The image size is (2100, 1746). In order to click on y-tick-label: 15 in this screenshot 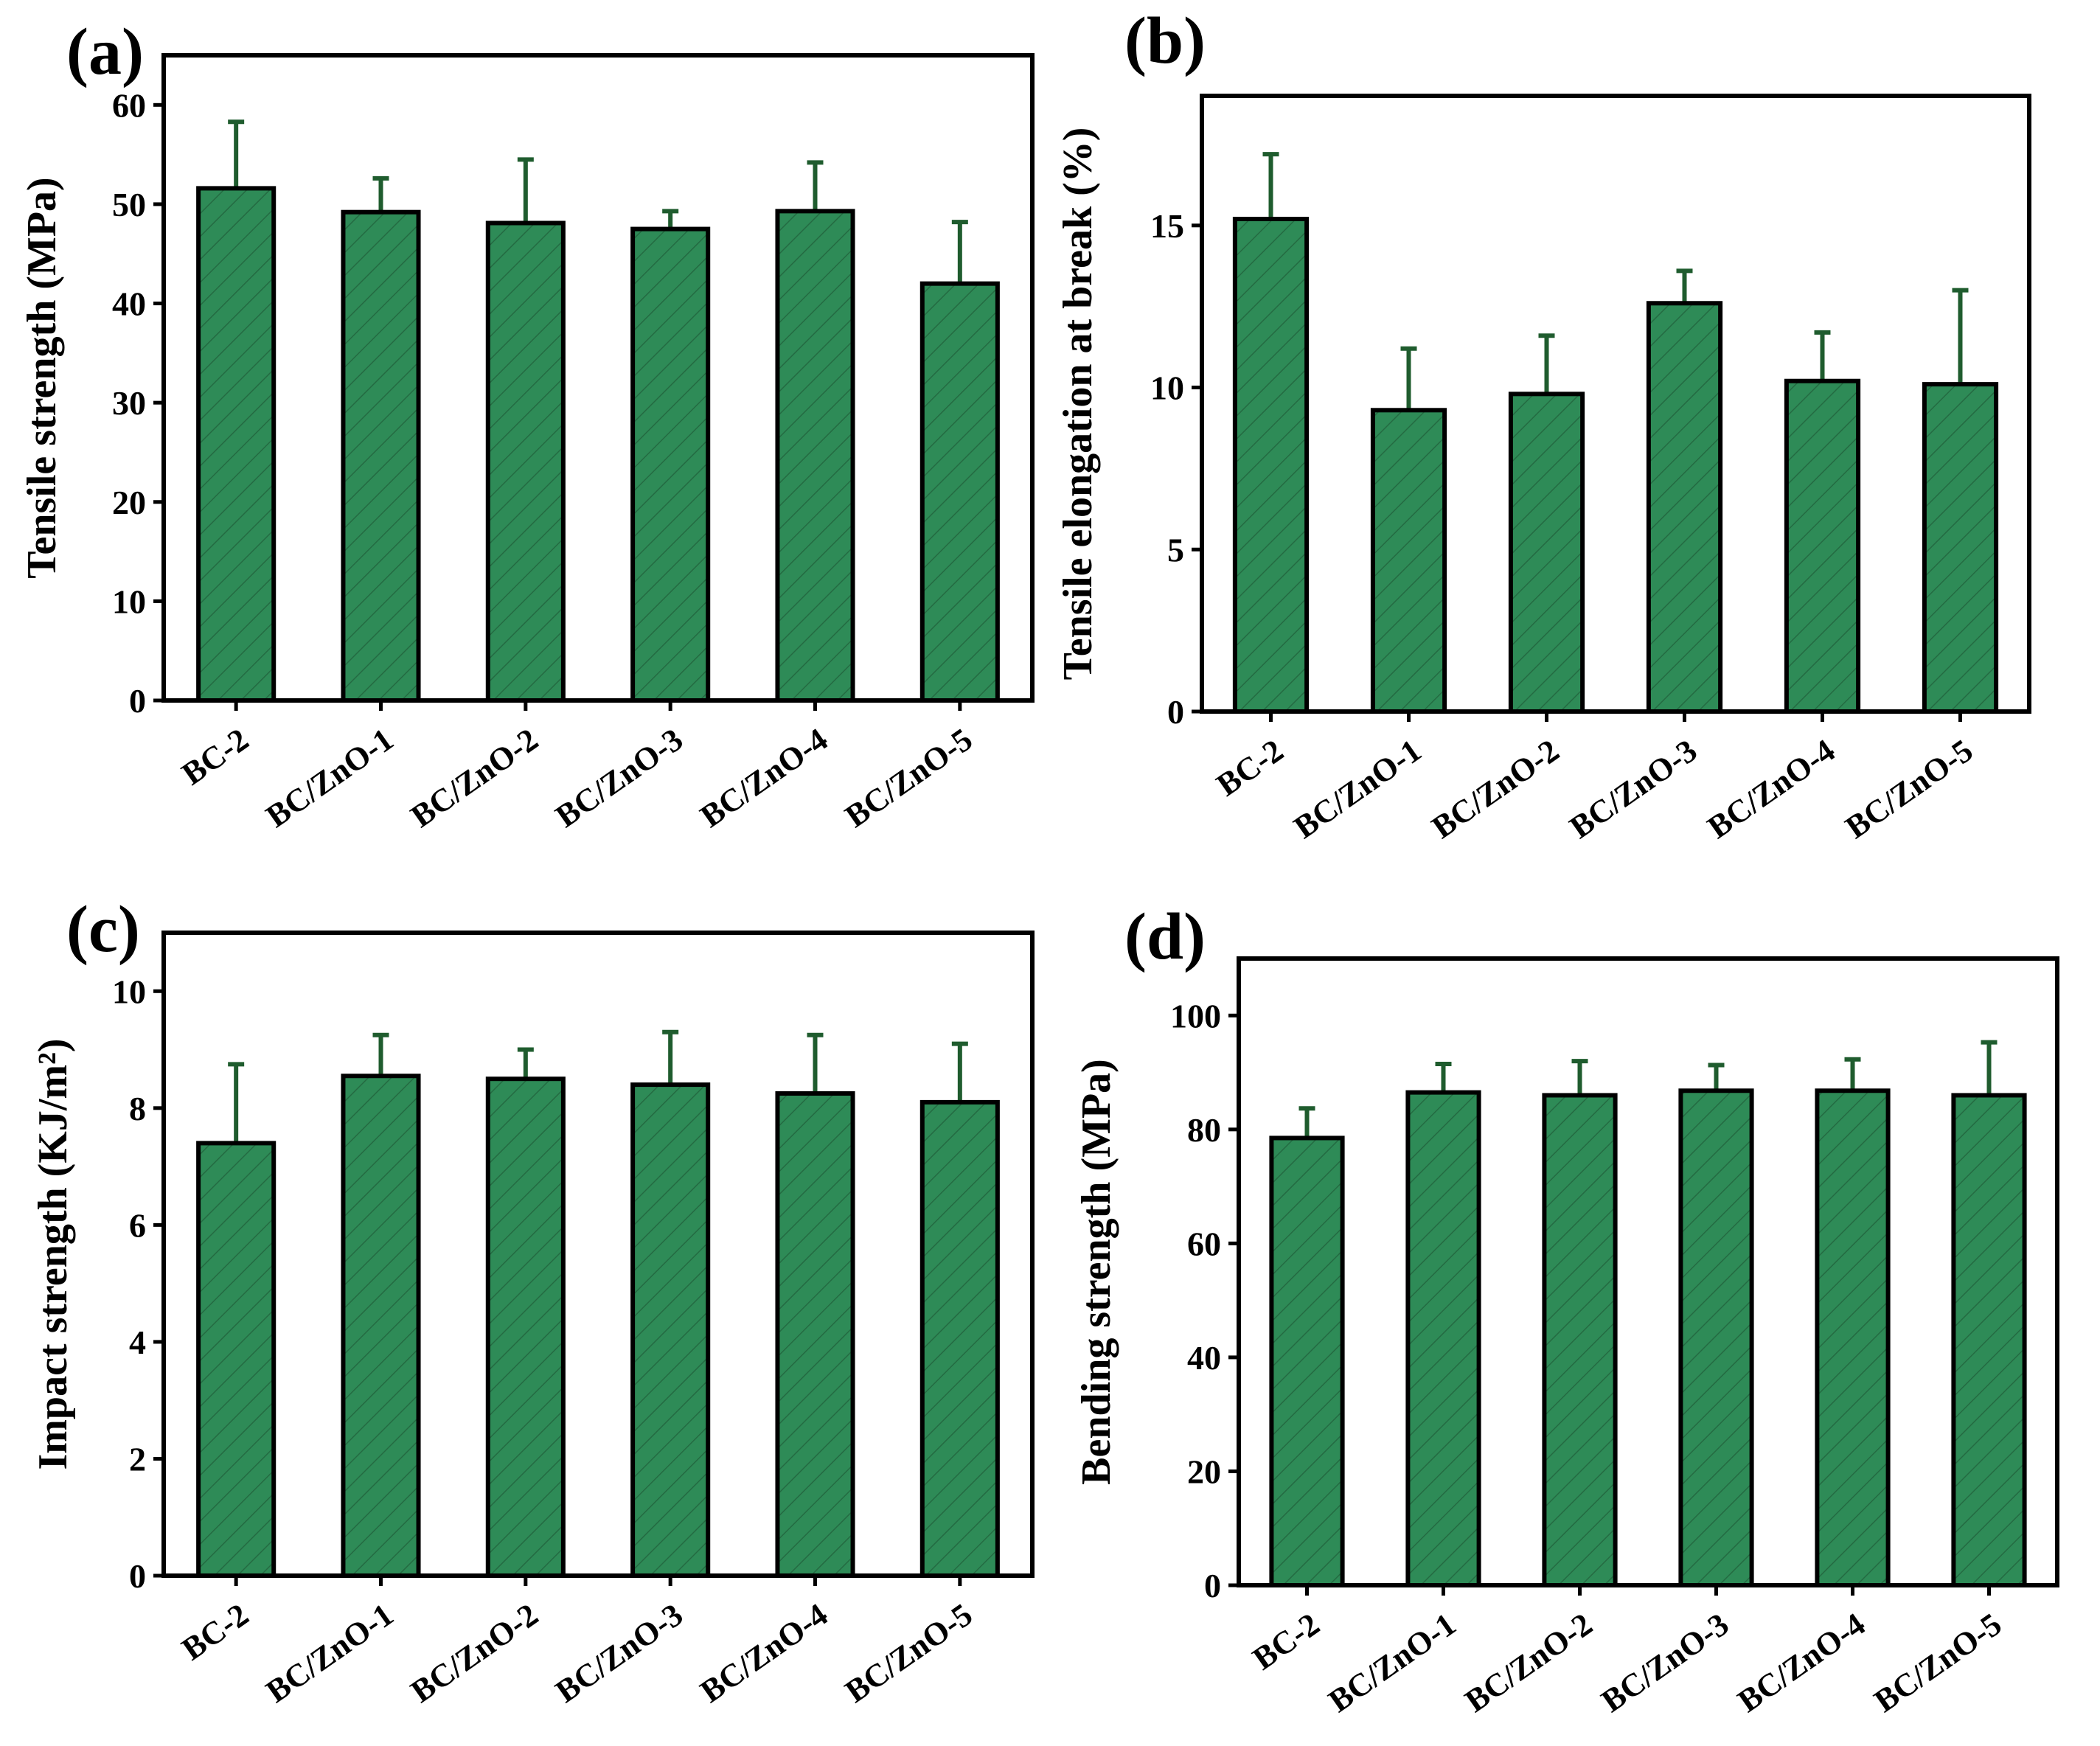, I will do `click(1167, 226)`.